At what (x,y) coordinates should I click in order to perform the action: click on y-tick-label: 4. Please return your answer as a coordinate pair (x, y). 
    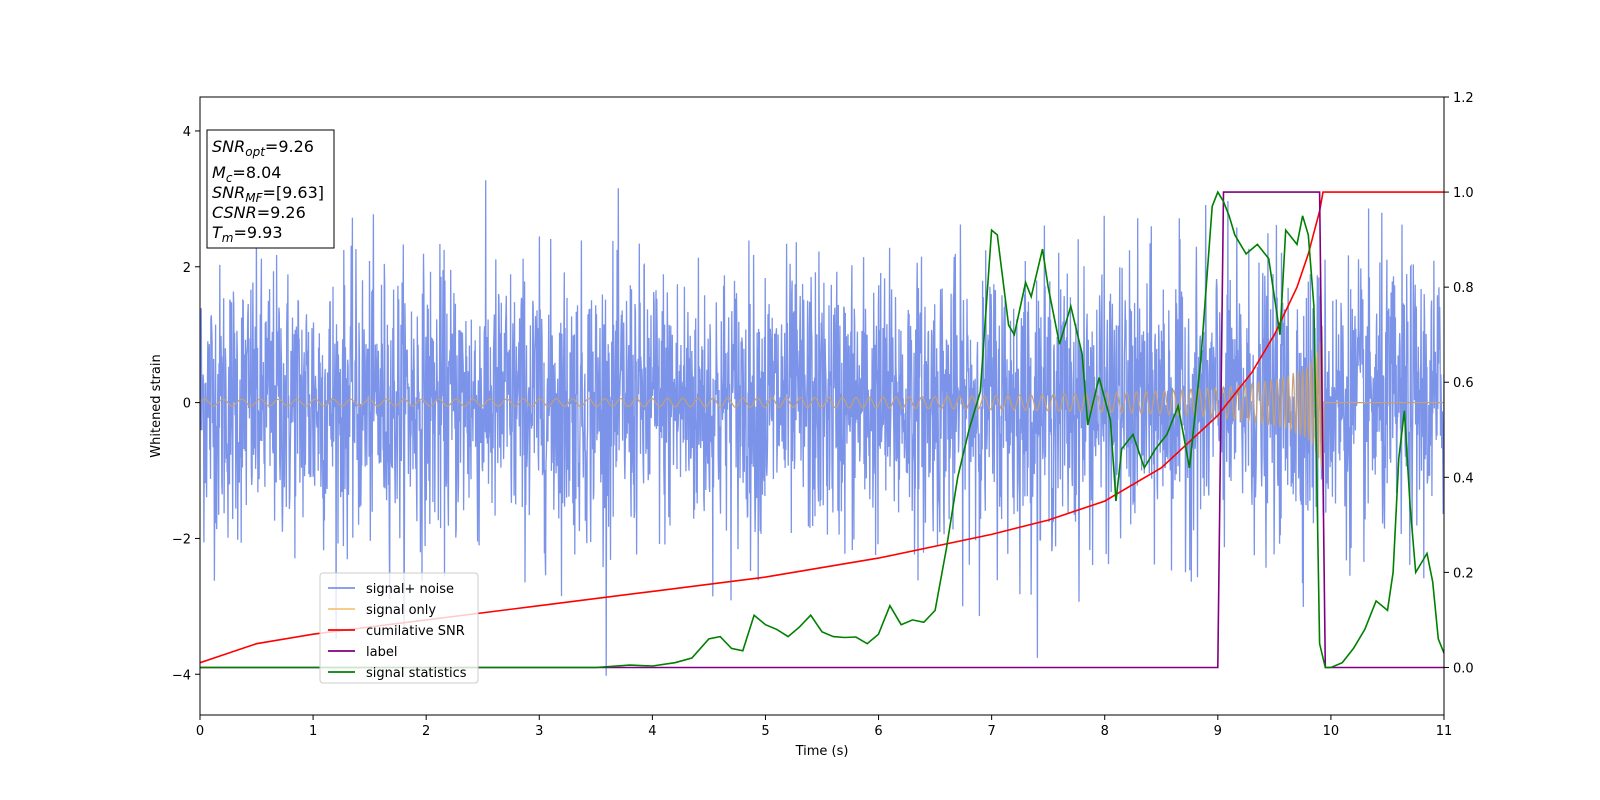
    Looking at the image, I should click on (187, 132).